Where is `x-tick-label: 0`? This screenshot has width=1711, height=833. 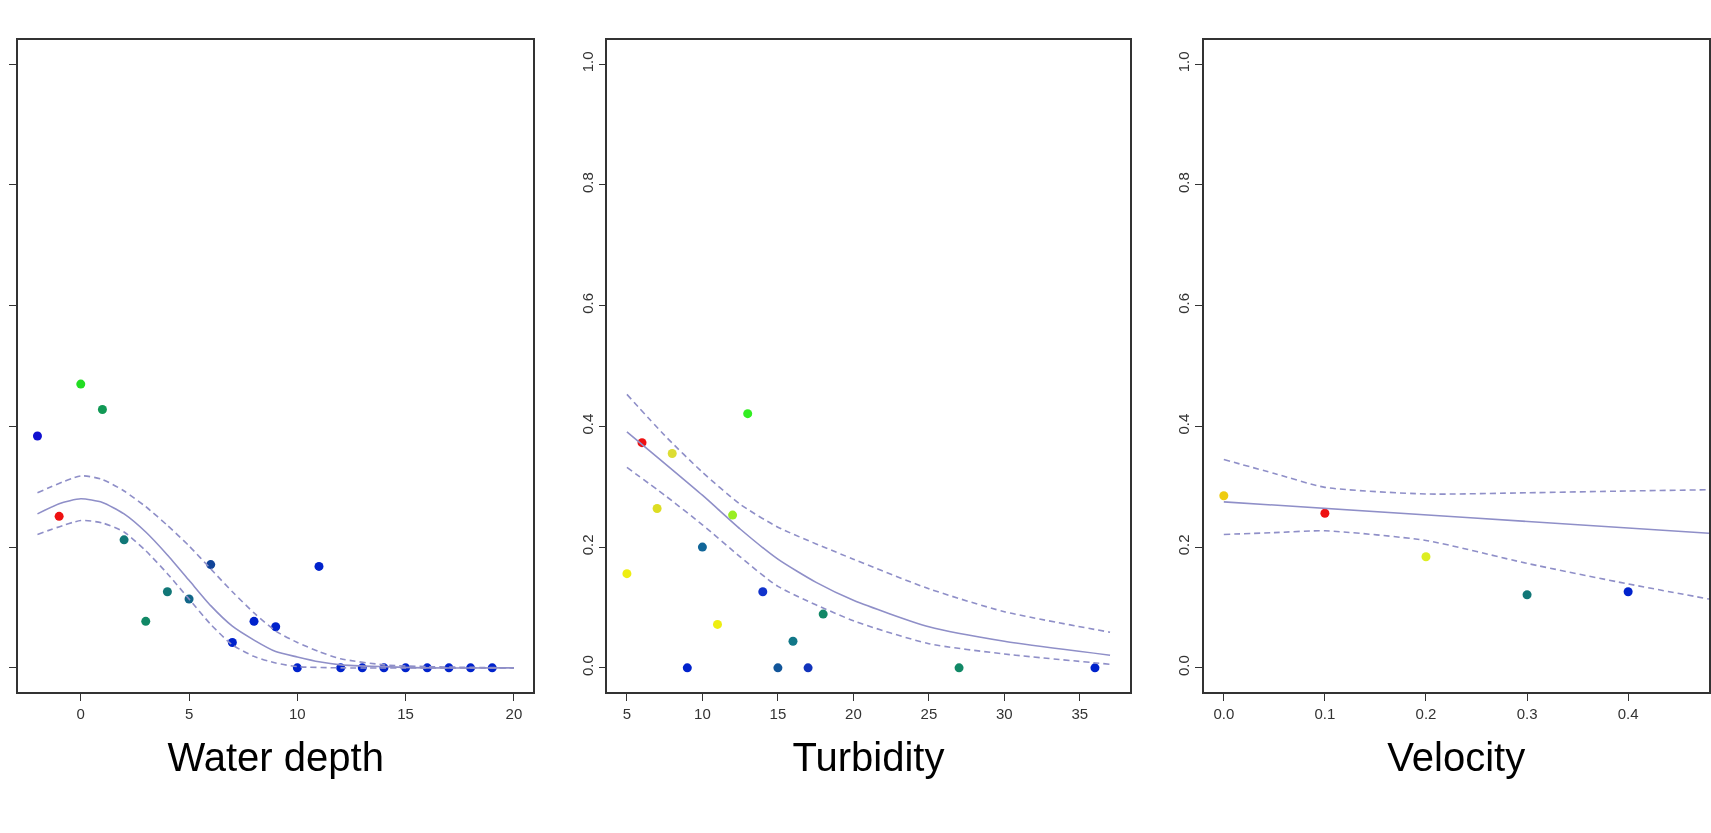 x-tick-label: 0 is located at coordinates (80, 713).